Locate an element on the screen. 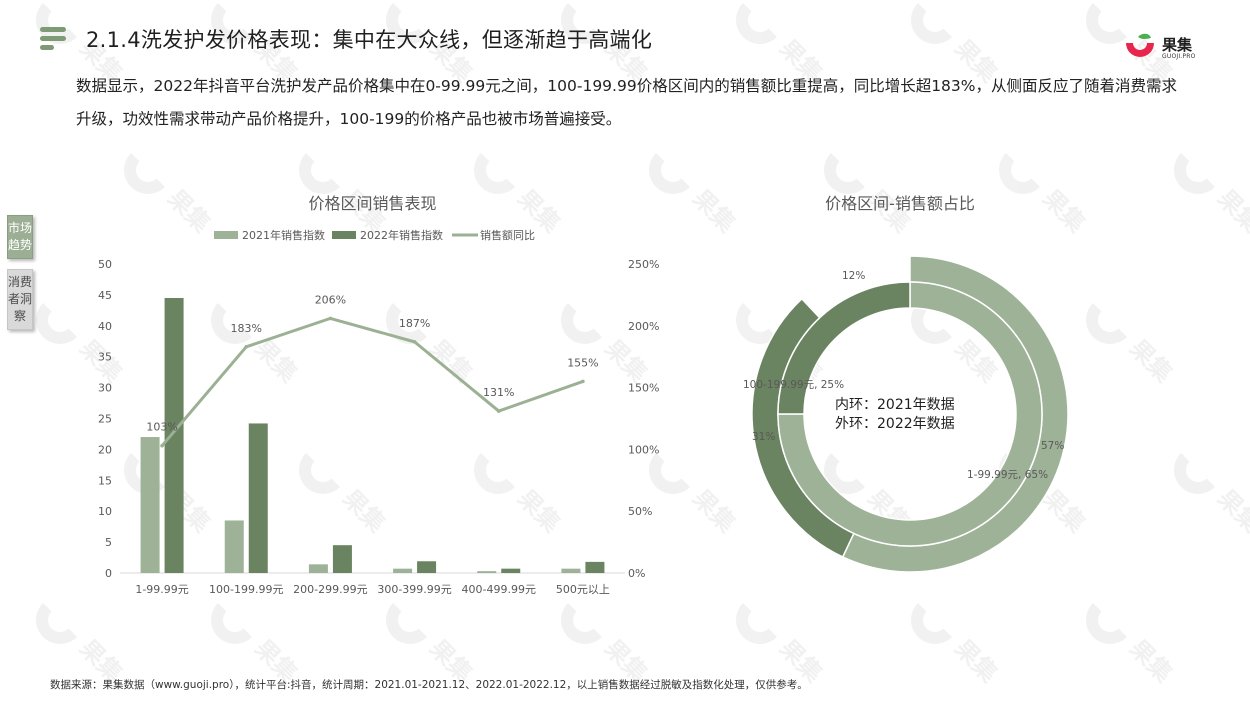 The image size is (1250, 703). inner-label-100-199: 100-199.99元, 25% is located at coordinates (793, 385).